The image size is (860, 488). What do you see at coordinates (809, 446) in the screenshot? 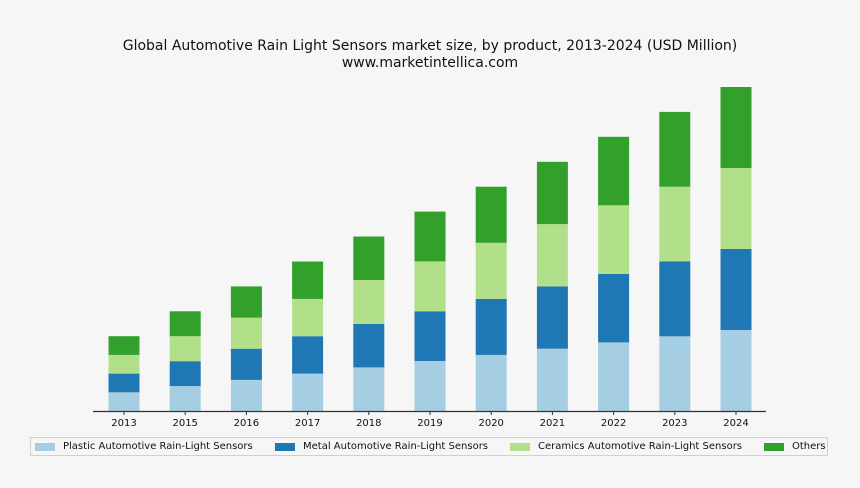
I see `legend-label: Others` at bounding box center [809, 446].